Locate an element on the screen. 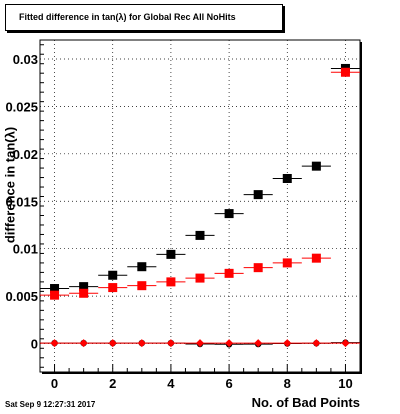 The image size is (400, 414). y-tick-label: 0.015 is located at coordinates (21, 201).